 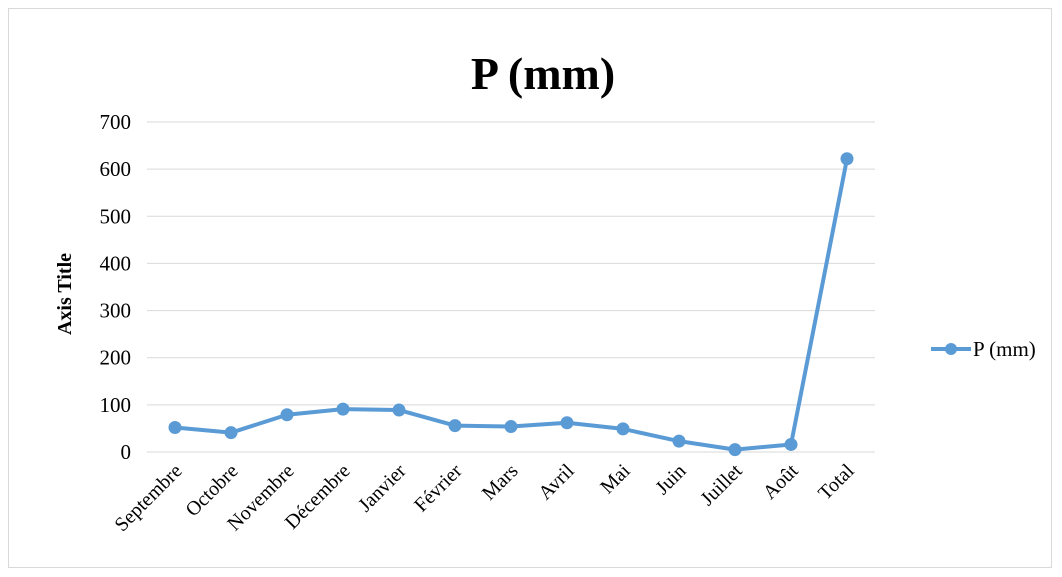 What do you see at coordinates (116, 287) in the screenshot?
I see `y-axis-ticks: 0 100 200 300 400 500 600 700` at bounding box center [116, 287].